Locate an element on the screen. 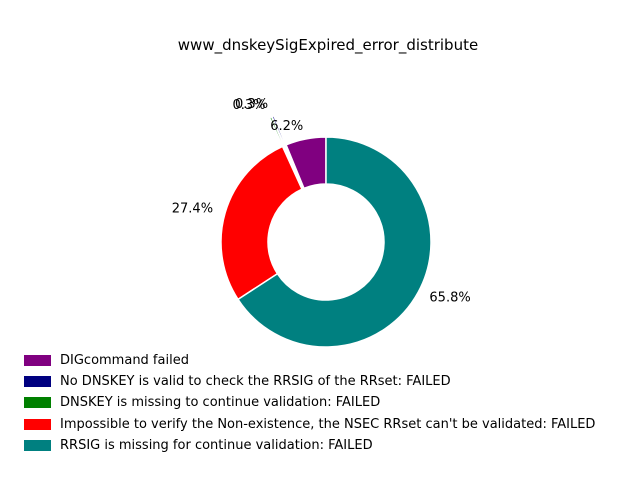  pie-percent-label: 27.4% is located at coordinates (192, 209).